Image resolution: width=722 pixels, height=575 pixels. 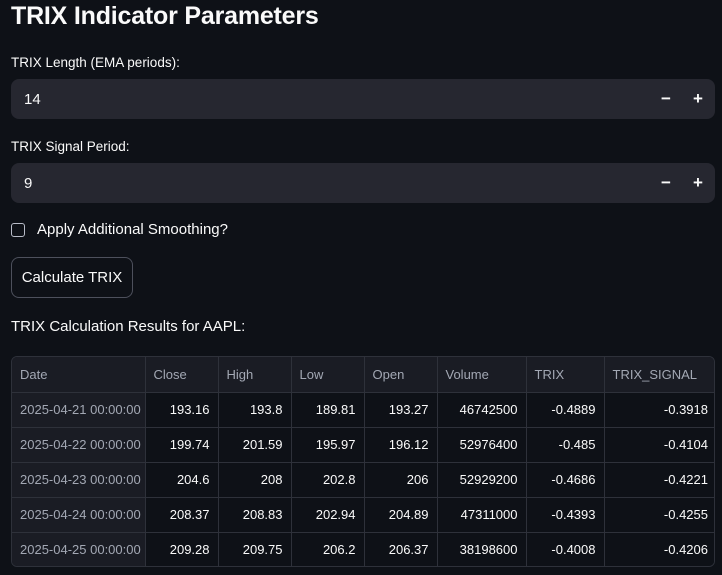 I want to click on column-header-open: Open, so click(x=401, y=375).